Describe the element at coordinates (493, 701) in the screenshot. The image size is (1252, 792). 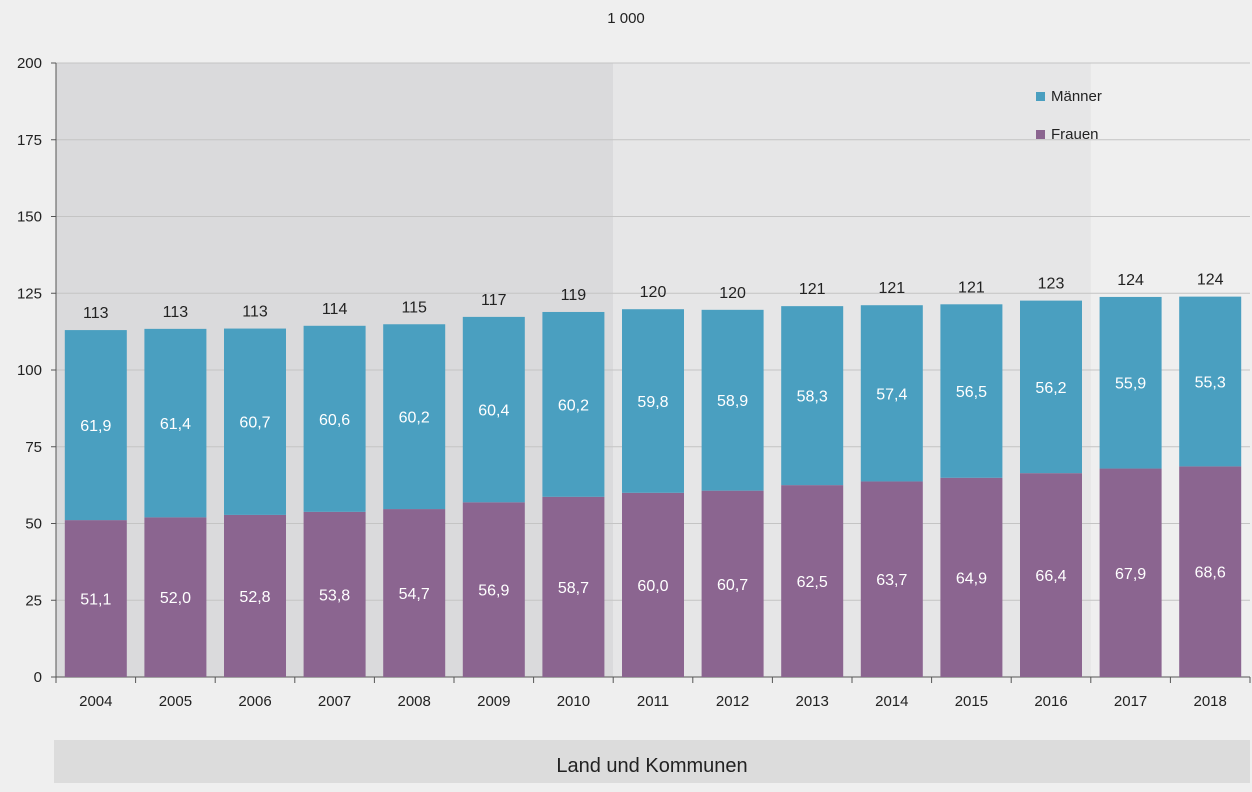
I see `x-tick-label-2009: 2009` at that location.